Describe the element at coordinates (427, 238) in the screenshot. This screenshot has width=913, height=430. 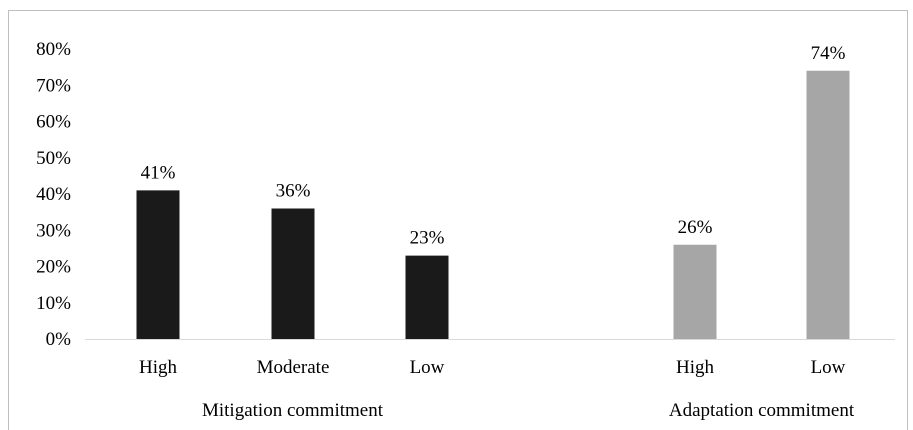
I see `data-label: 23%` at that location.